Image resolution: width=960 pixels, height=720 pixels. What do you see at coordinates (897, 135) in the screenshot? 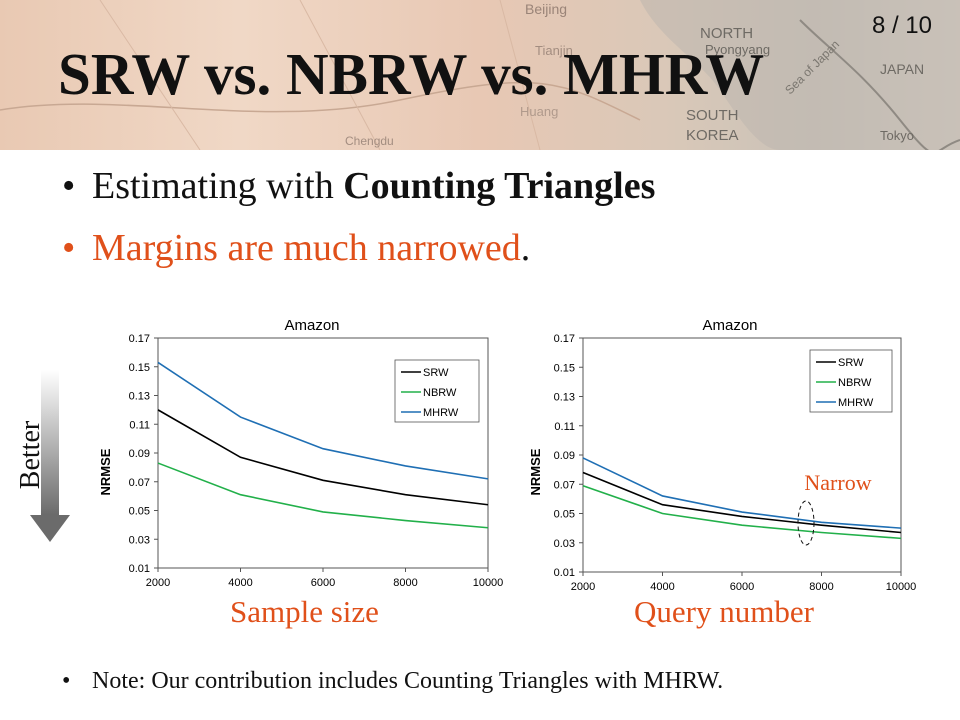
I see `map-label: Tokyo` at bounding box center [897, 135].